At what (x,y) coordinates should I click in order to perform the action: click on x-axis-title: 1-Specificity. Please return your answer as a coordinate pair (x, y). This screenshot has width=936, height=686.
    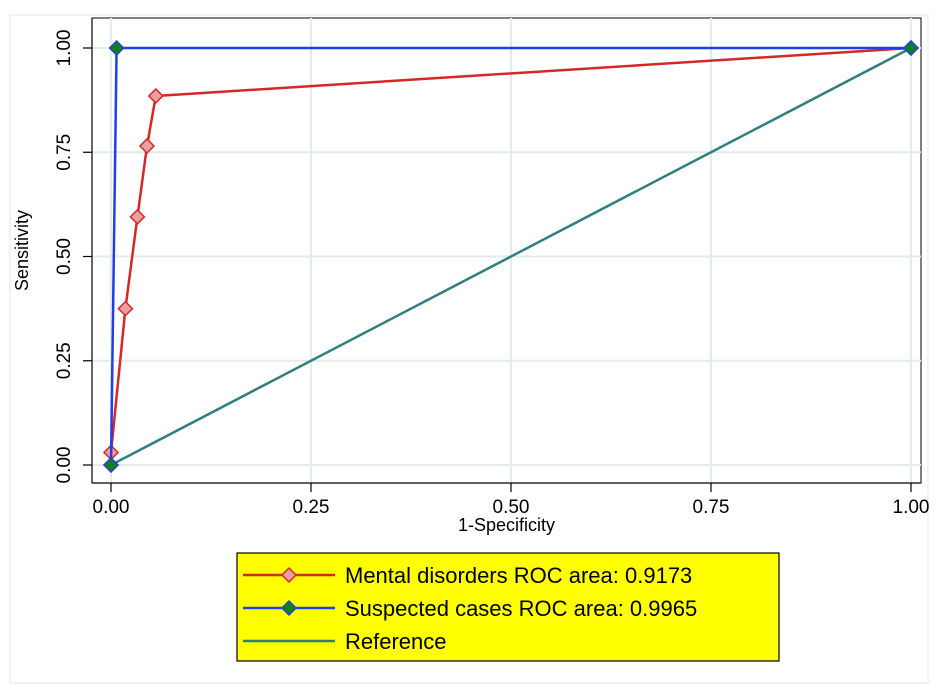
    Looking at the image, I should click on (506, 525).